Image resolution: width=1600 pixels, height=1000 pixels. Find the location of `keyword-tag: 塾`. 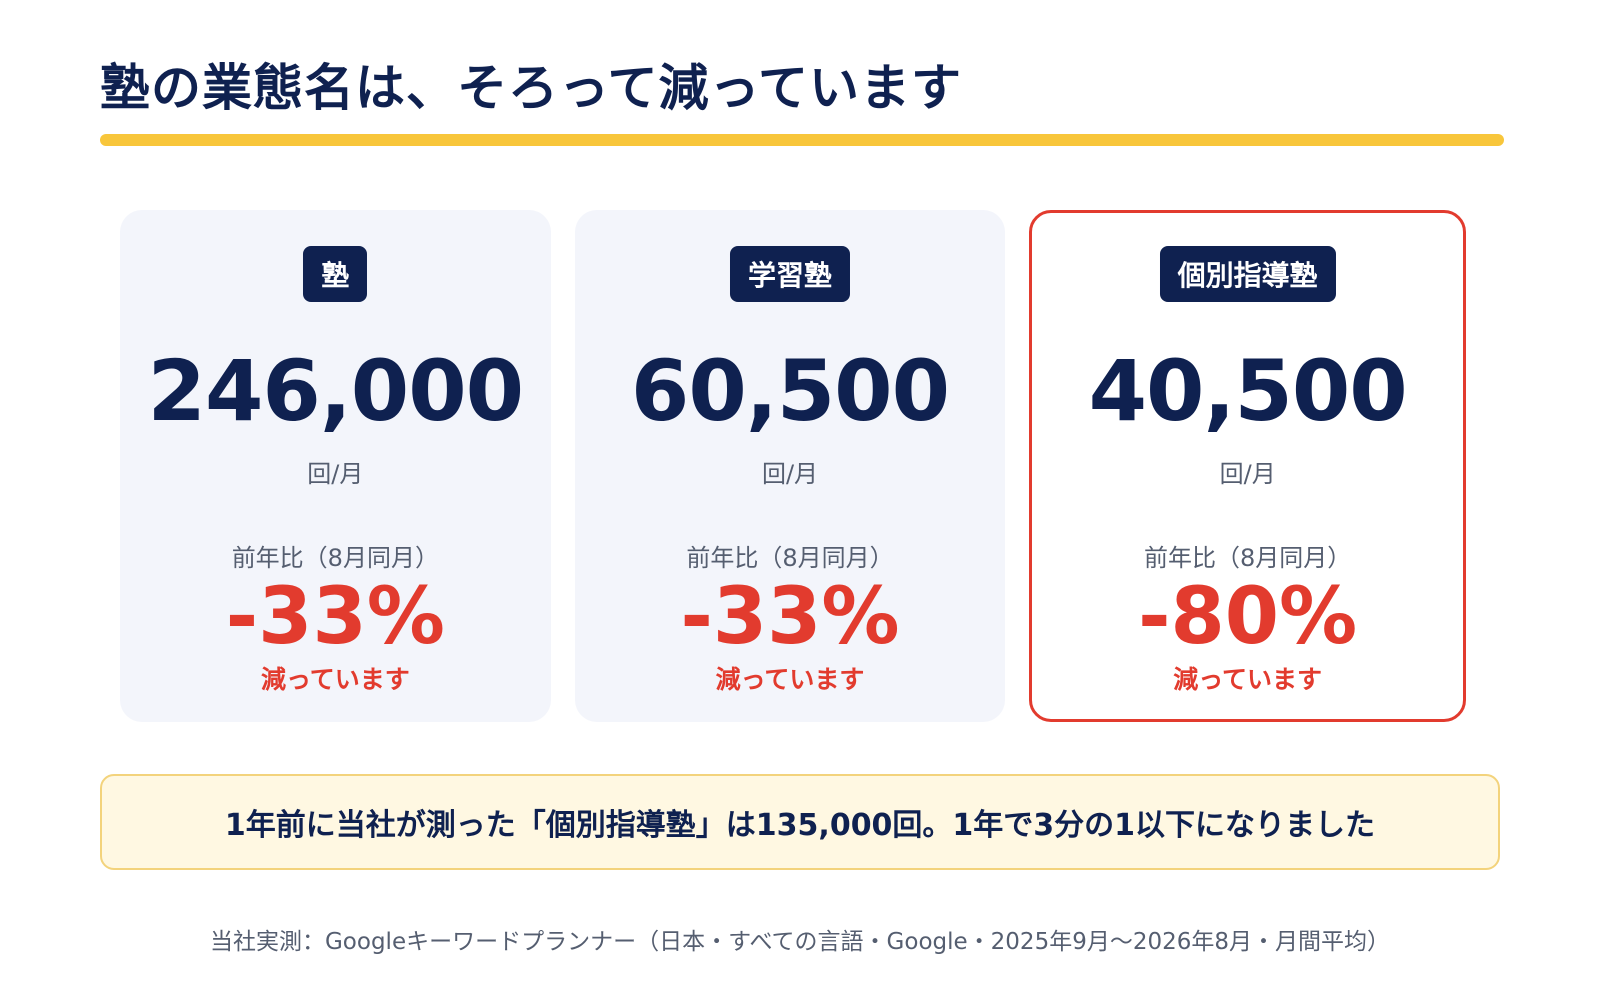

keyword-tag: 塾 is located at coordinates (335, 274).